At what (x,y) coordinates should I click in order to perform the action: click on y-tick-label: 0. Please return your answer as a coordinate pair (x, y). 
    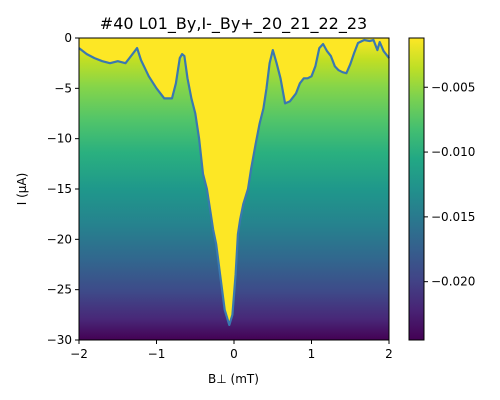
    Looking at the image, I should click on (68, 38).